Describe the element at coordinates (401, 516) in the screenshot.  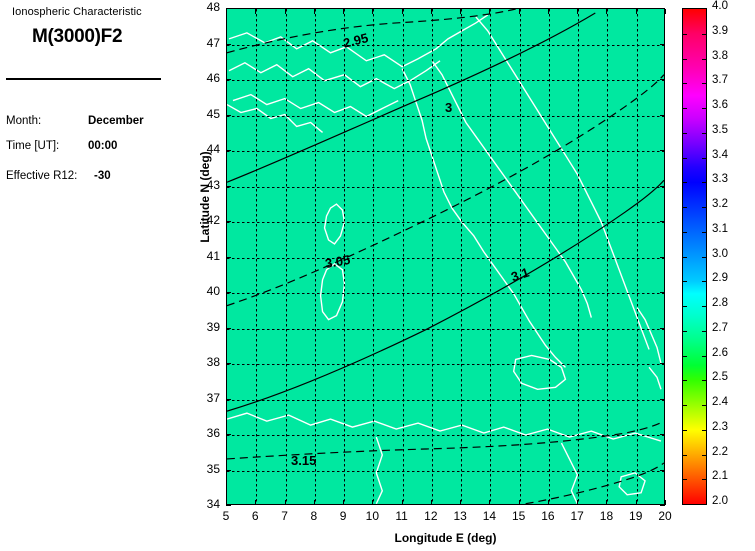
I see `x-tick-label: 11` at that location.